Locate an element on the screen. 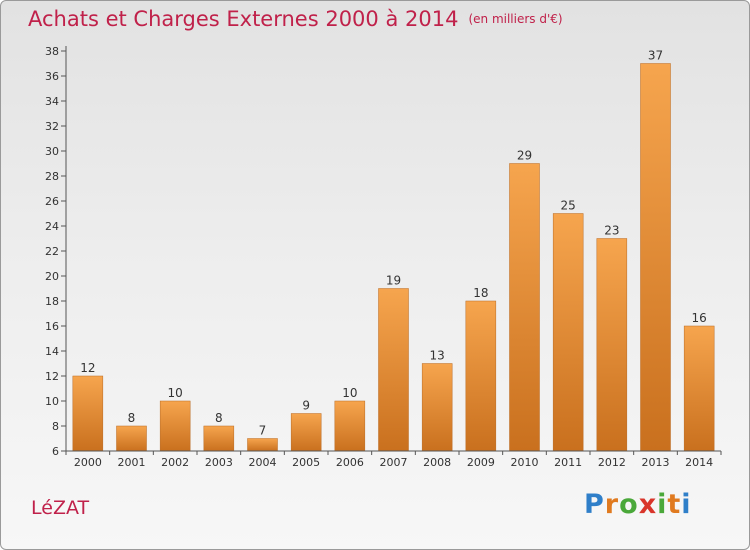  data-label-2014: 16 is located at coordinates (699, 318).